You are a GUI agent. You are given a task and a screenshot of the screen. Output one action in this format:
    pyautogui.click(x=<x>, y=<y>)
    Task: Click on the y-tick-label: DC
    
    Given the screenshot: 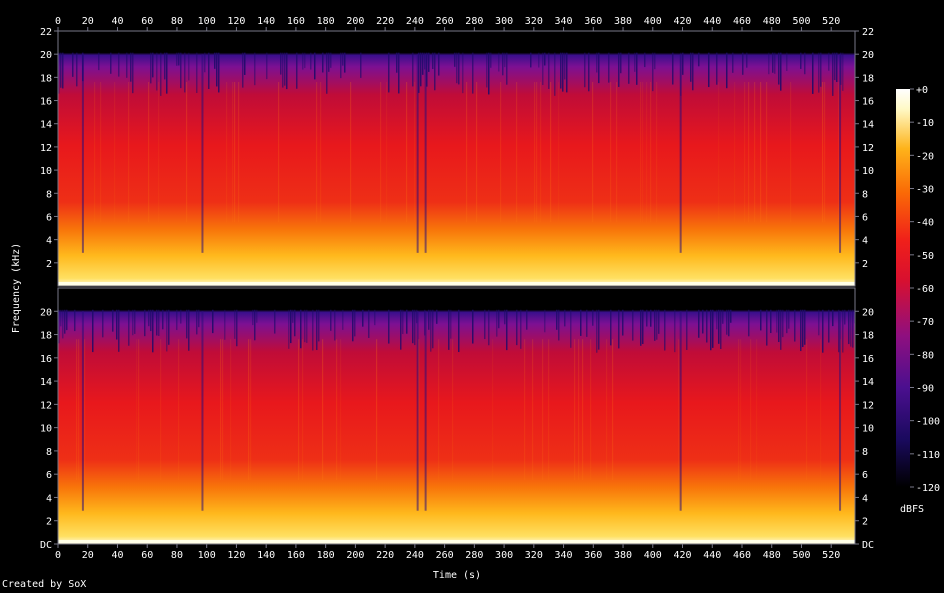 What is the action you would take?
    pyautogui.click(x=868, y=545)
    